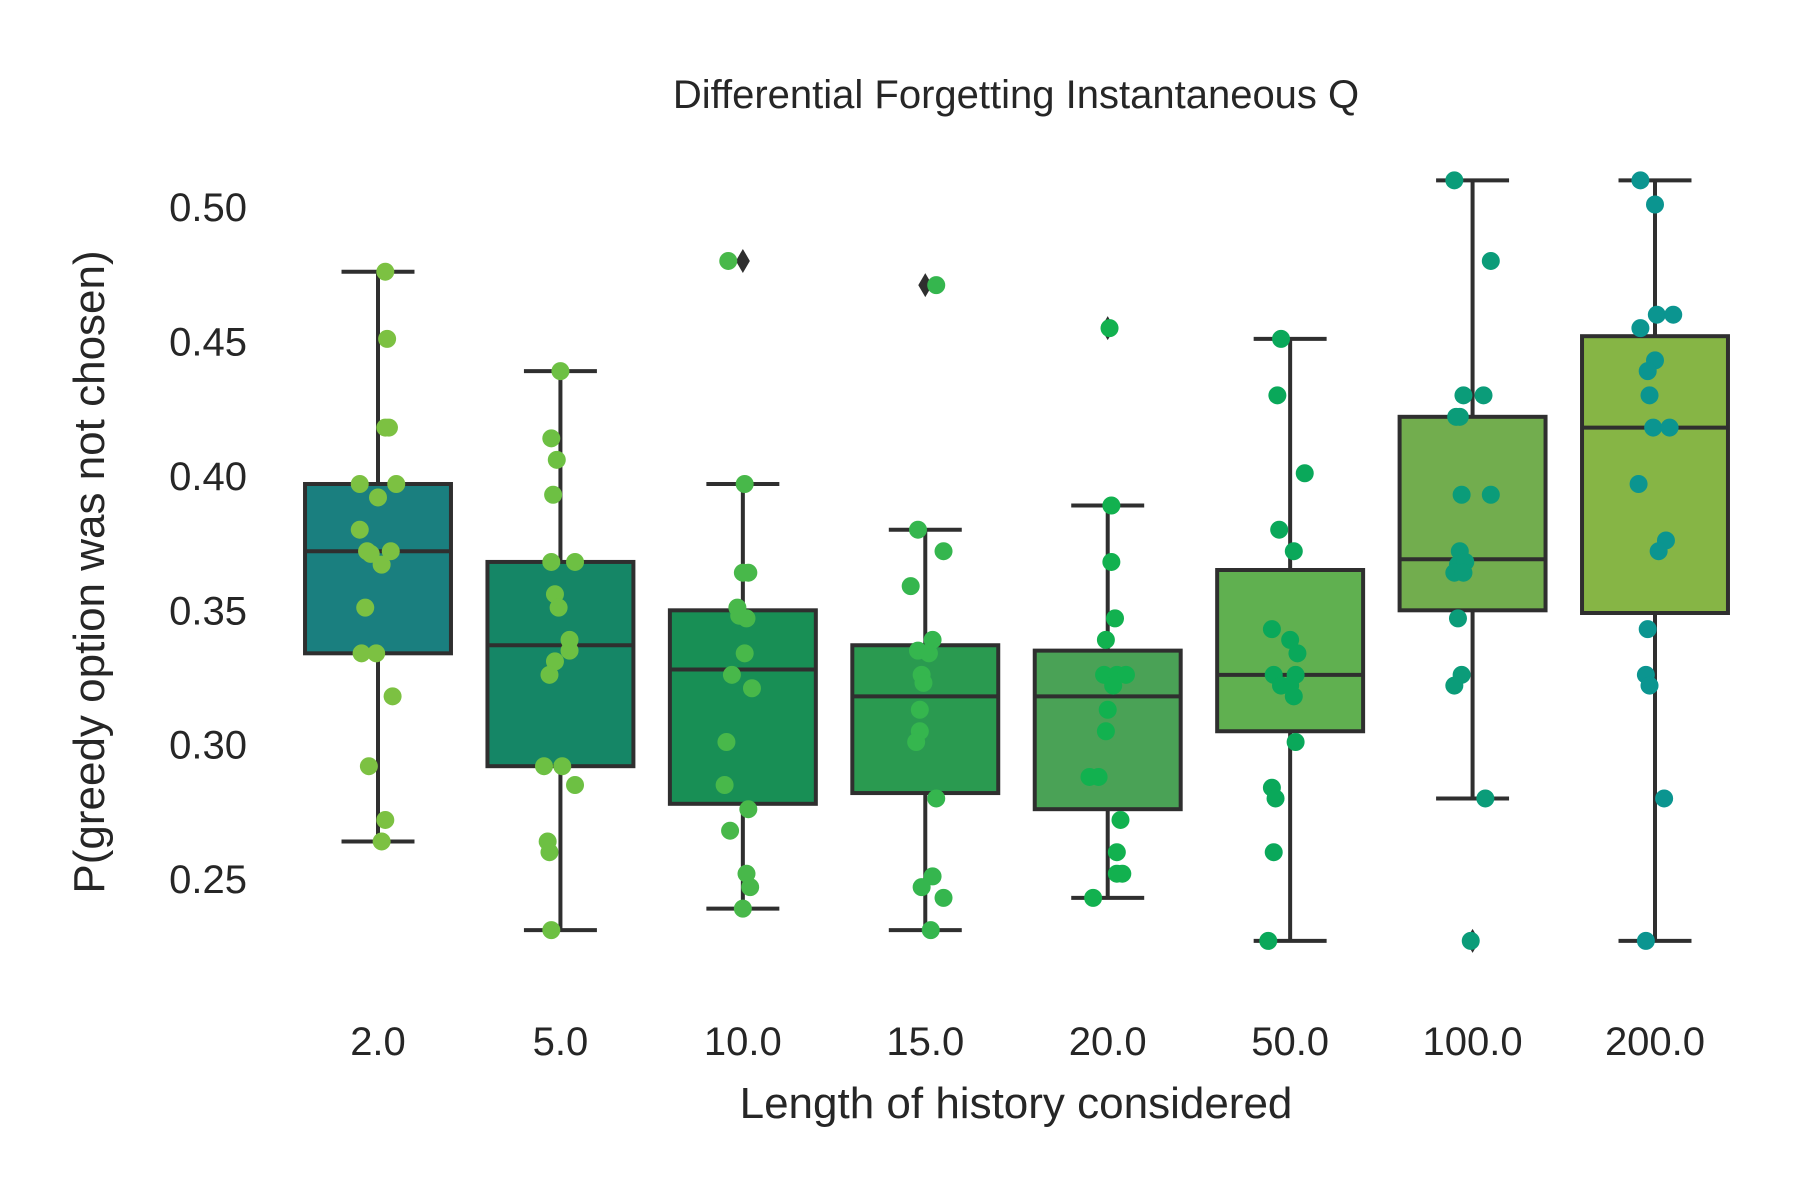 Image resolution: width=1800 pixels, height=1200 pixels. What do you see at coordinates (208, 477) in the screenshot?
I see `y-tick-label: 0.40` at bounding box center [208, 477].